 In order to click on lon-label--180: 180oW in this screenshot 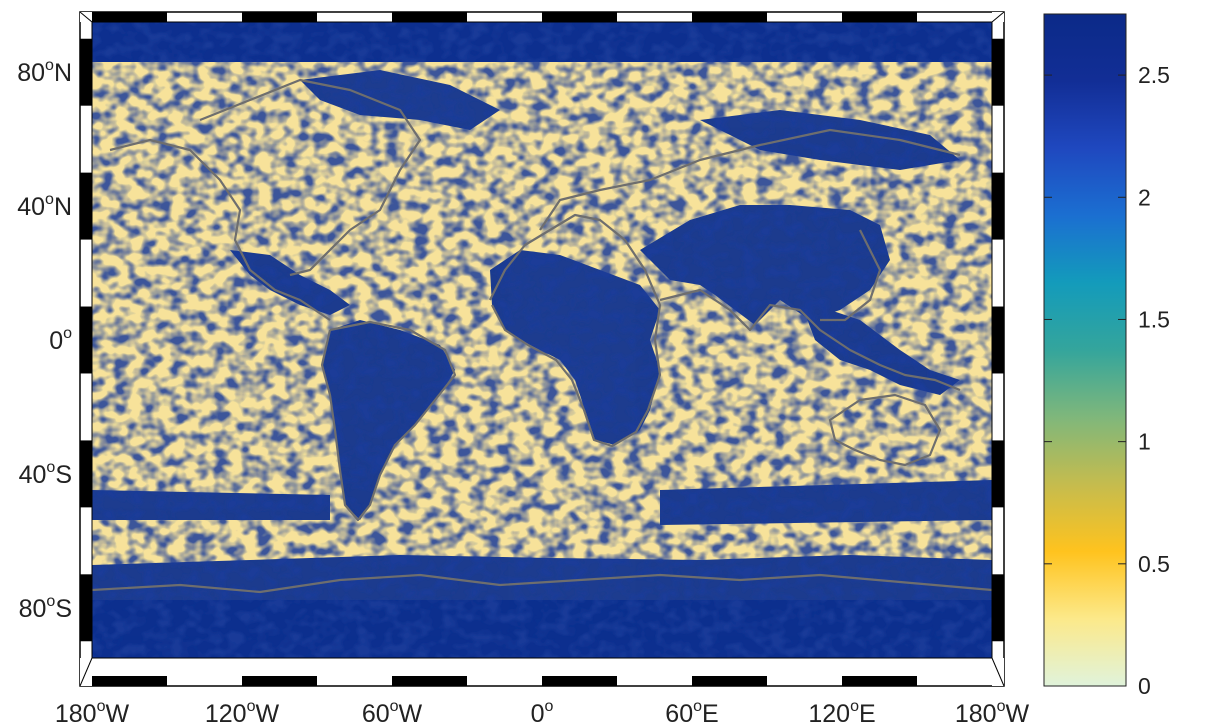, I will do `click(92, 713)`.